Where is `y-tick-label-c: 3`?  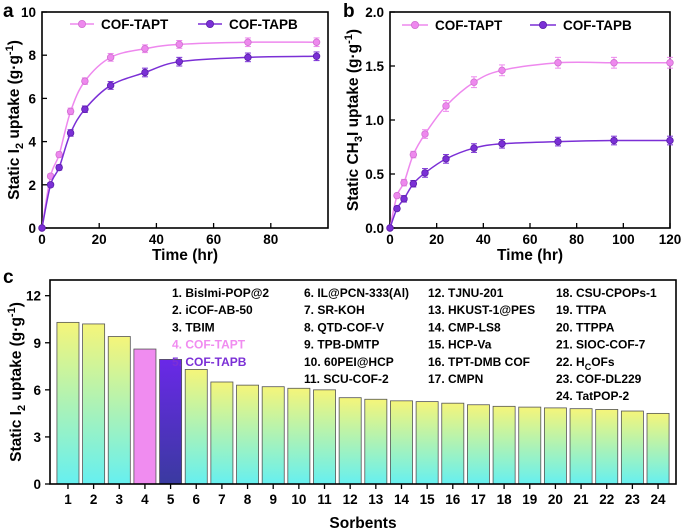
y-tick-label-c: 3 is located at coordinates (37, 437).